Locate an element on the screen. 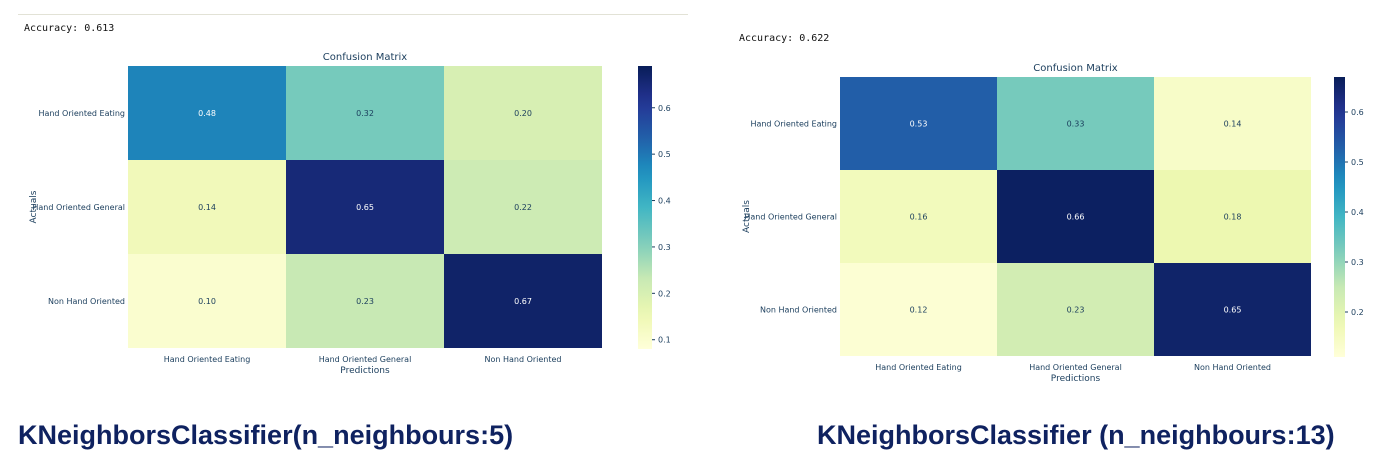 Image resolution: width=1400 pixels, height=475 pixels. cell-label-left-r1c1: 0.65 is located at coordinates (365, 207).